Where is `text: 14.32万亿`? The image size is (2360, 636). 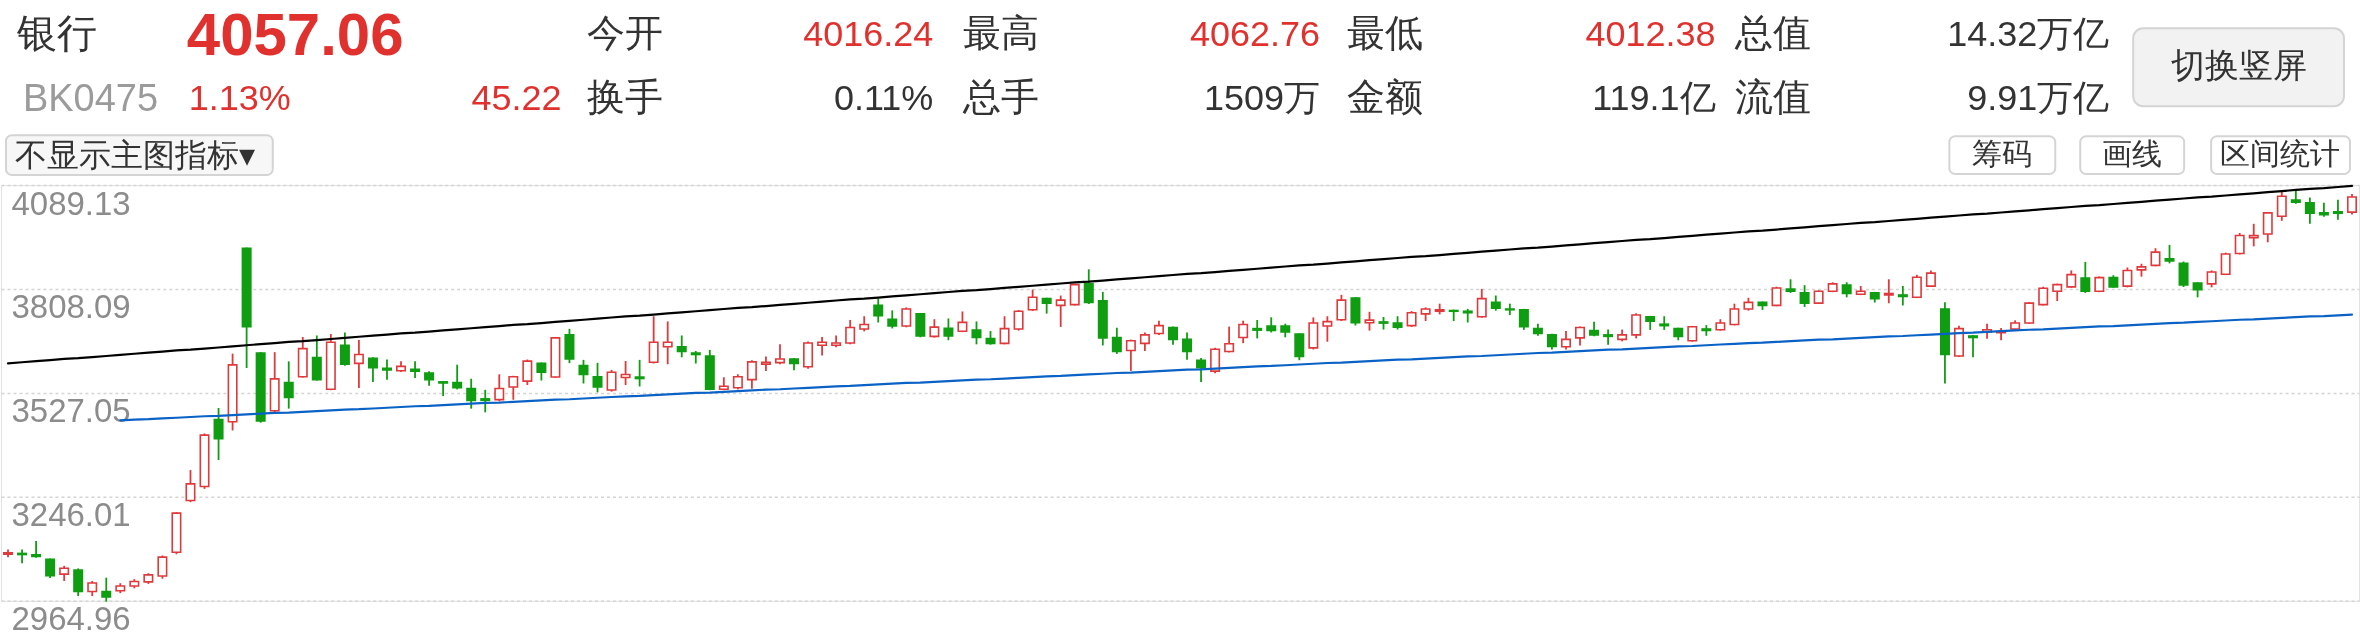 text: 14.32万亿 is located at coordinates (2028, 34).